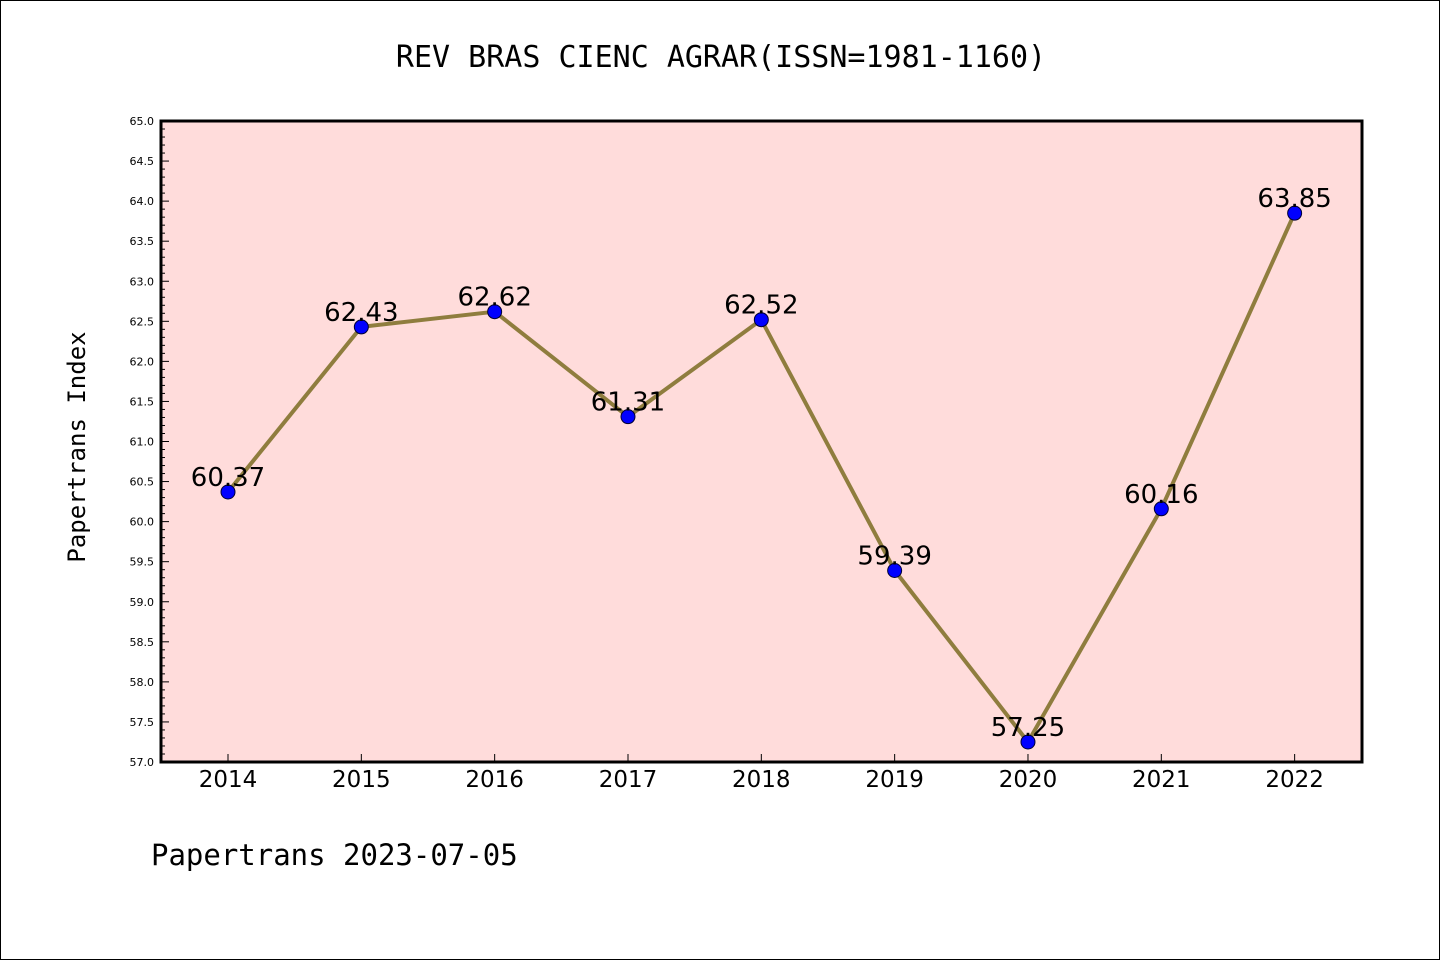  What do you see at coordinates (142, 562) in the screenshot?
I see `y-tick-label: 59.5` at bounding box center [142, 562].